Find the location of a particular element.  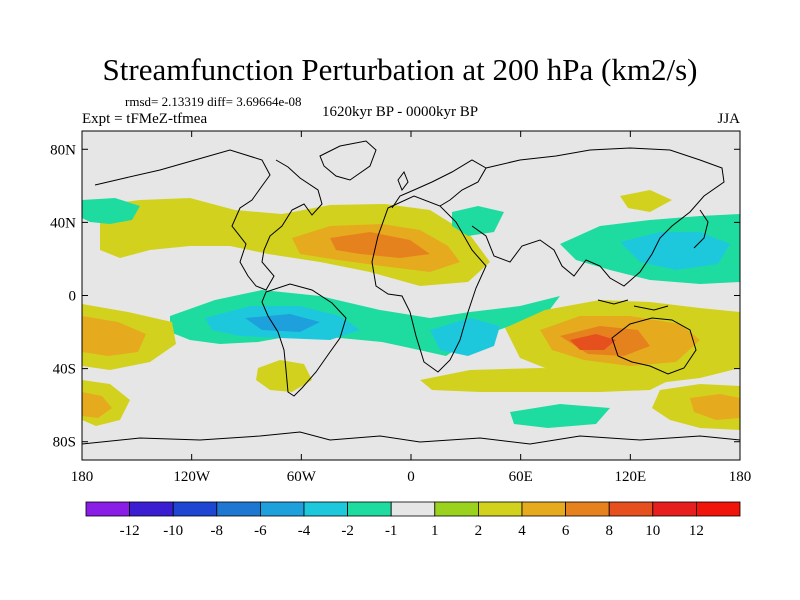

stats-text: rmsd= 2.13319 diff= 3.69664e-08 is located at coordinates (213, 101).